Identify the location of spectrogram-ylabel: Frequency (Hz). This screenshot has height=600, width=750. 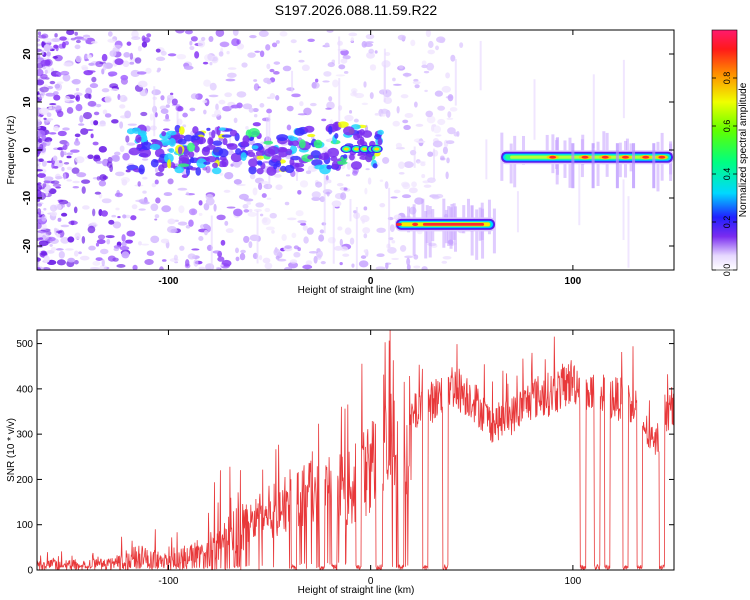
(11, 150).